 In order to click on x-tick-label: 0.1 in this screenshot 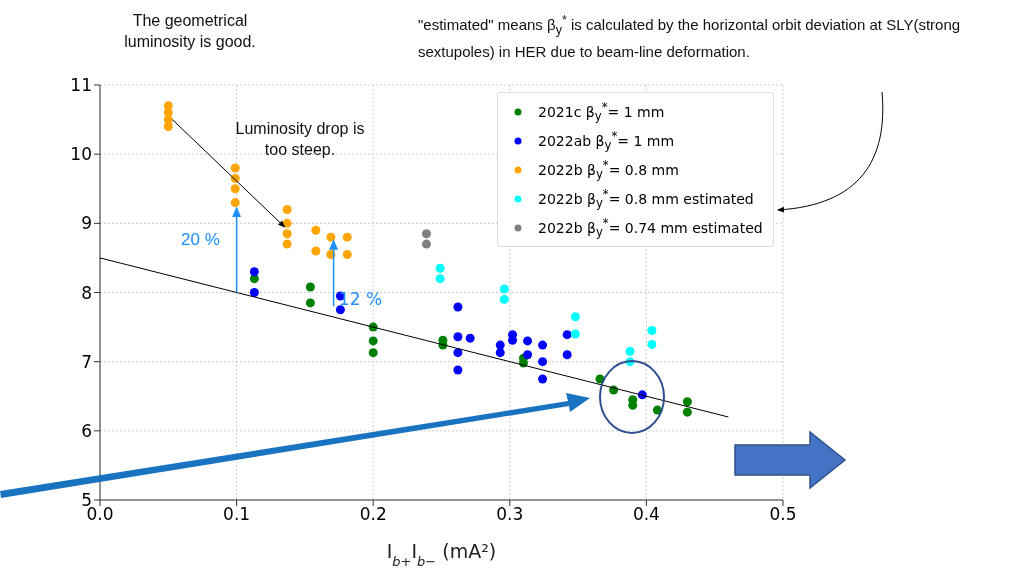, I will do `click(237, 514)`.